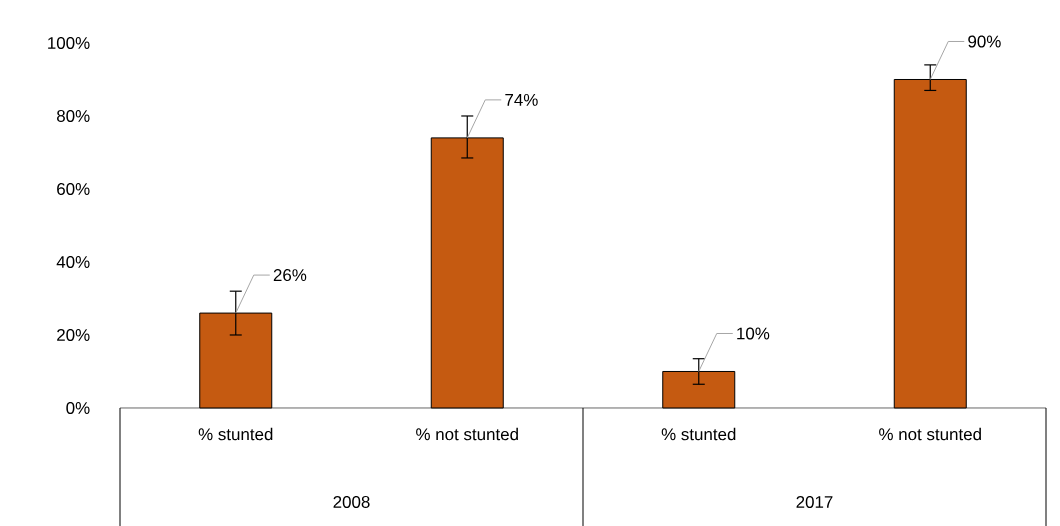 This screenshot has width=1060, height=526. I want to click on y-tick-label: 0%, so click(78, 407).